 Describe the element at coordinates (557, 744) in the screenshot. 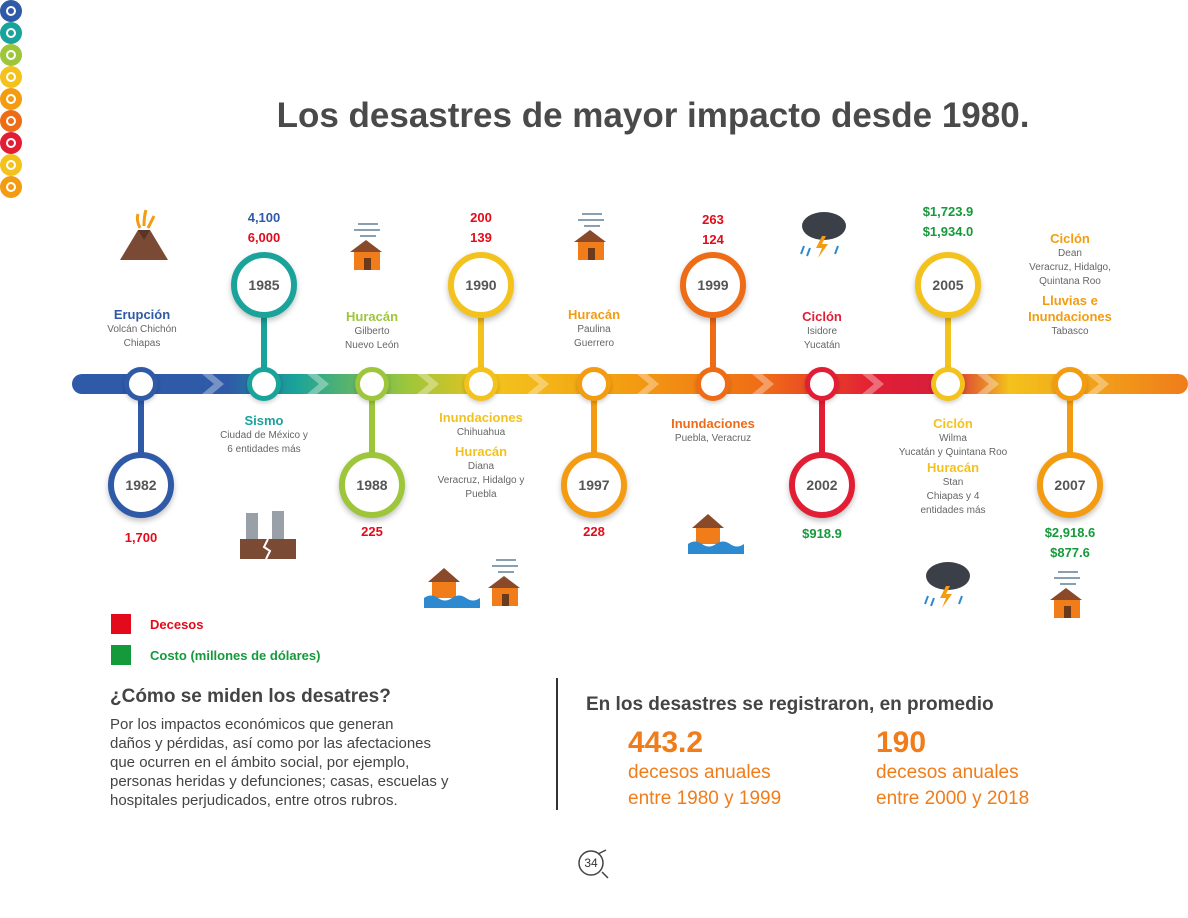

I see `divider` at that location.